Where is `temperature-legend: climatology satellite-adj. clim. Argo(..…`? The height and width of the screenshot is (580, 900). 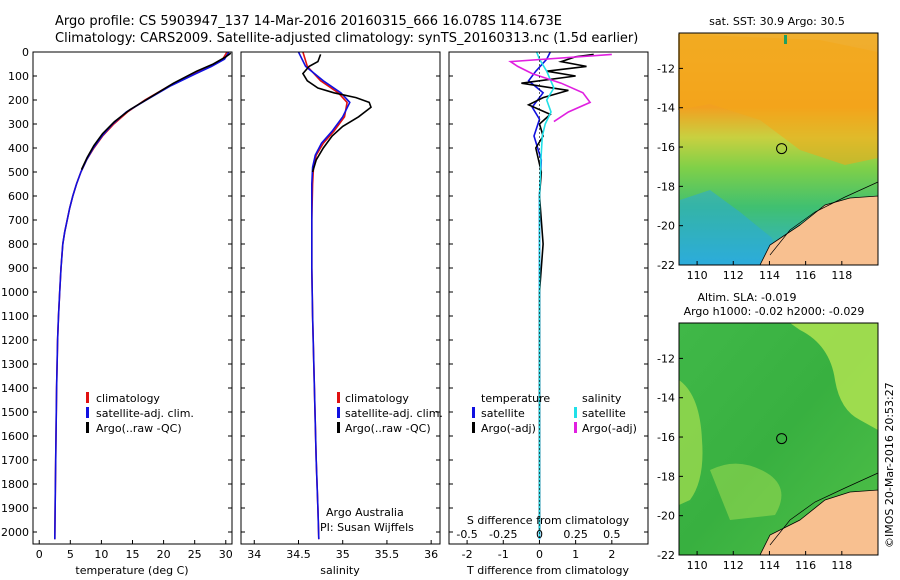
temperature-legend: climatology satellite-adj. clim. Argo(..… is located at coordinates (140, 413).